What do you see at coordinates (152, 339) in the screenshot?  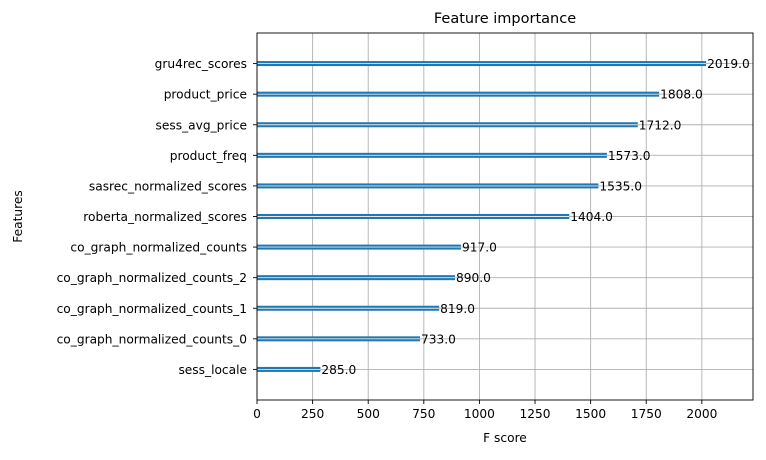 I see `y-tick-label: co_graph_normalized_counts_0` at bounding box center [152, 339].